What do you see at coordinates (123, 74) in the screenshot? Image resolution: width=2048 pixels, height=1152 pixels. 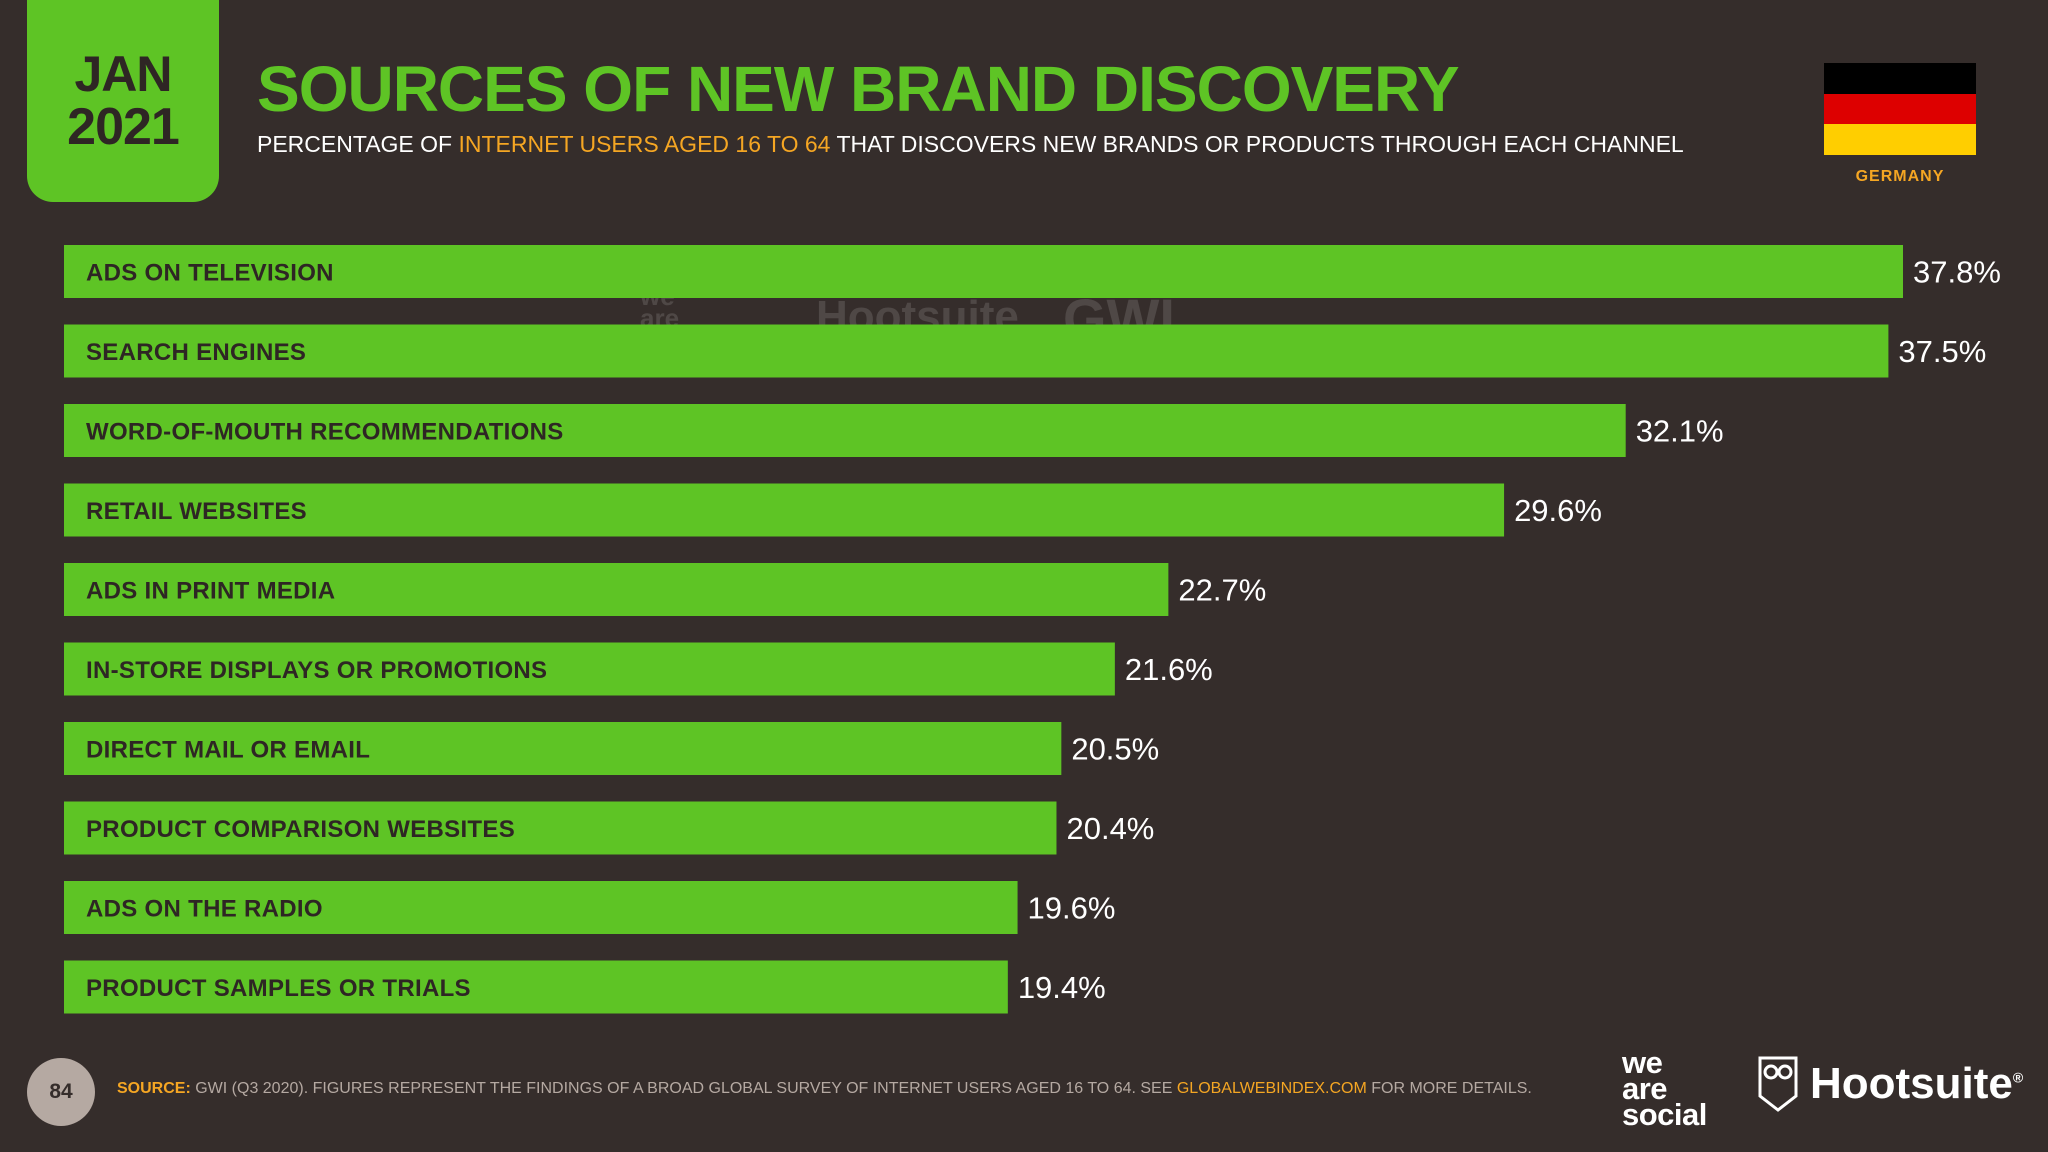 I see `date-month: JAN` at bounding box center [123, 74].